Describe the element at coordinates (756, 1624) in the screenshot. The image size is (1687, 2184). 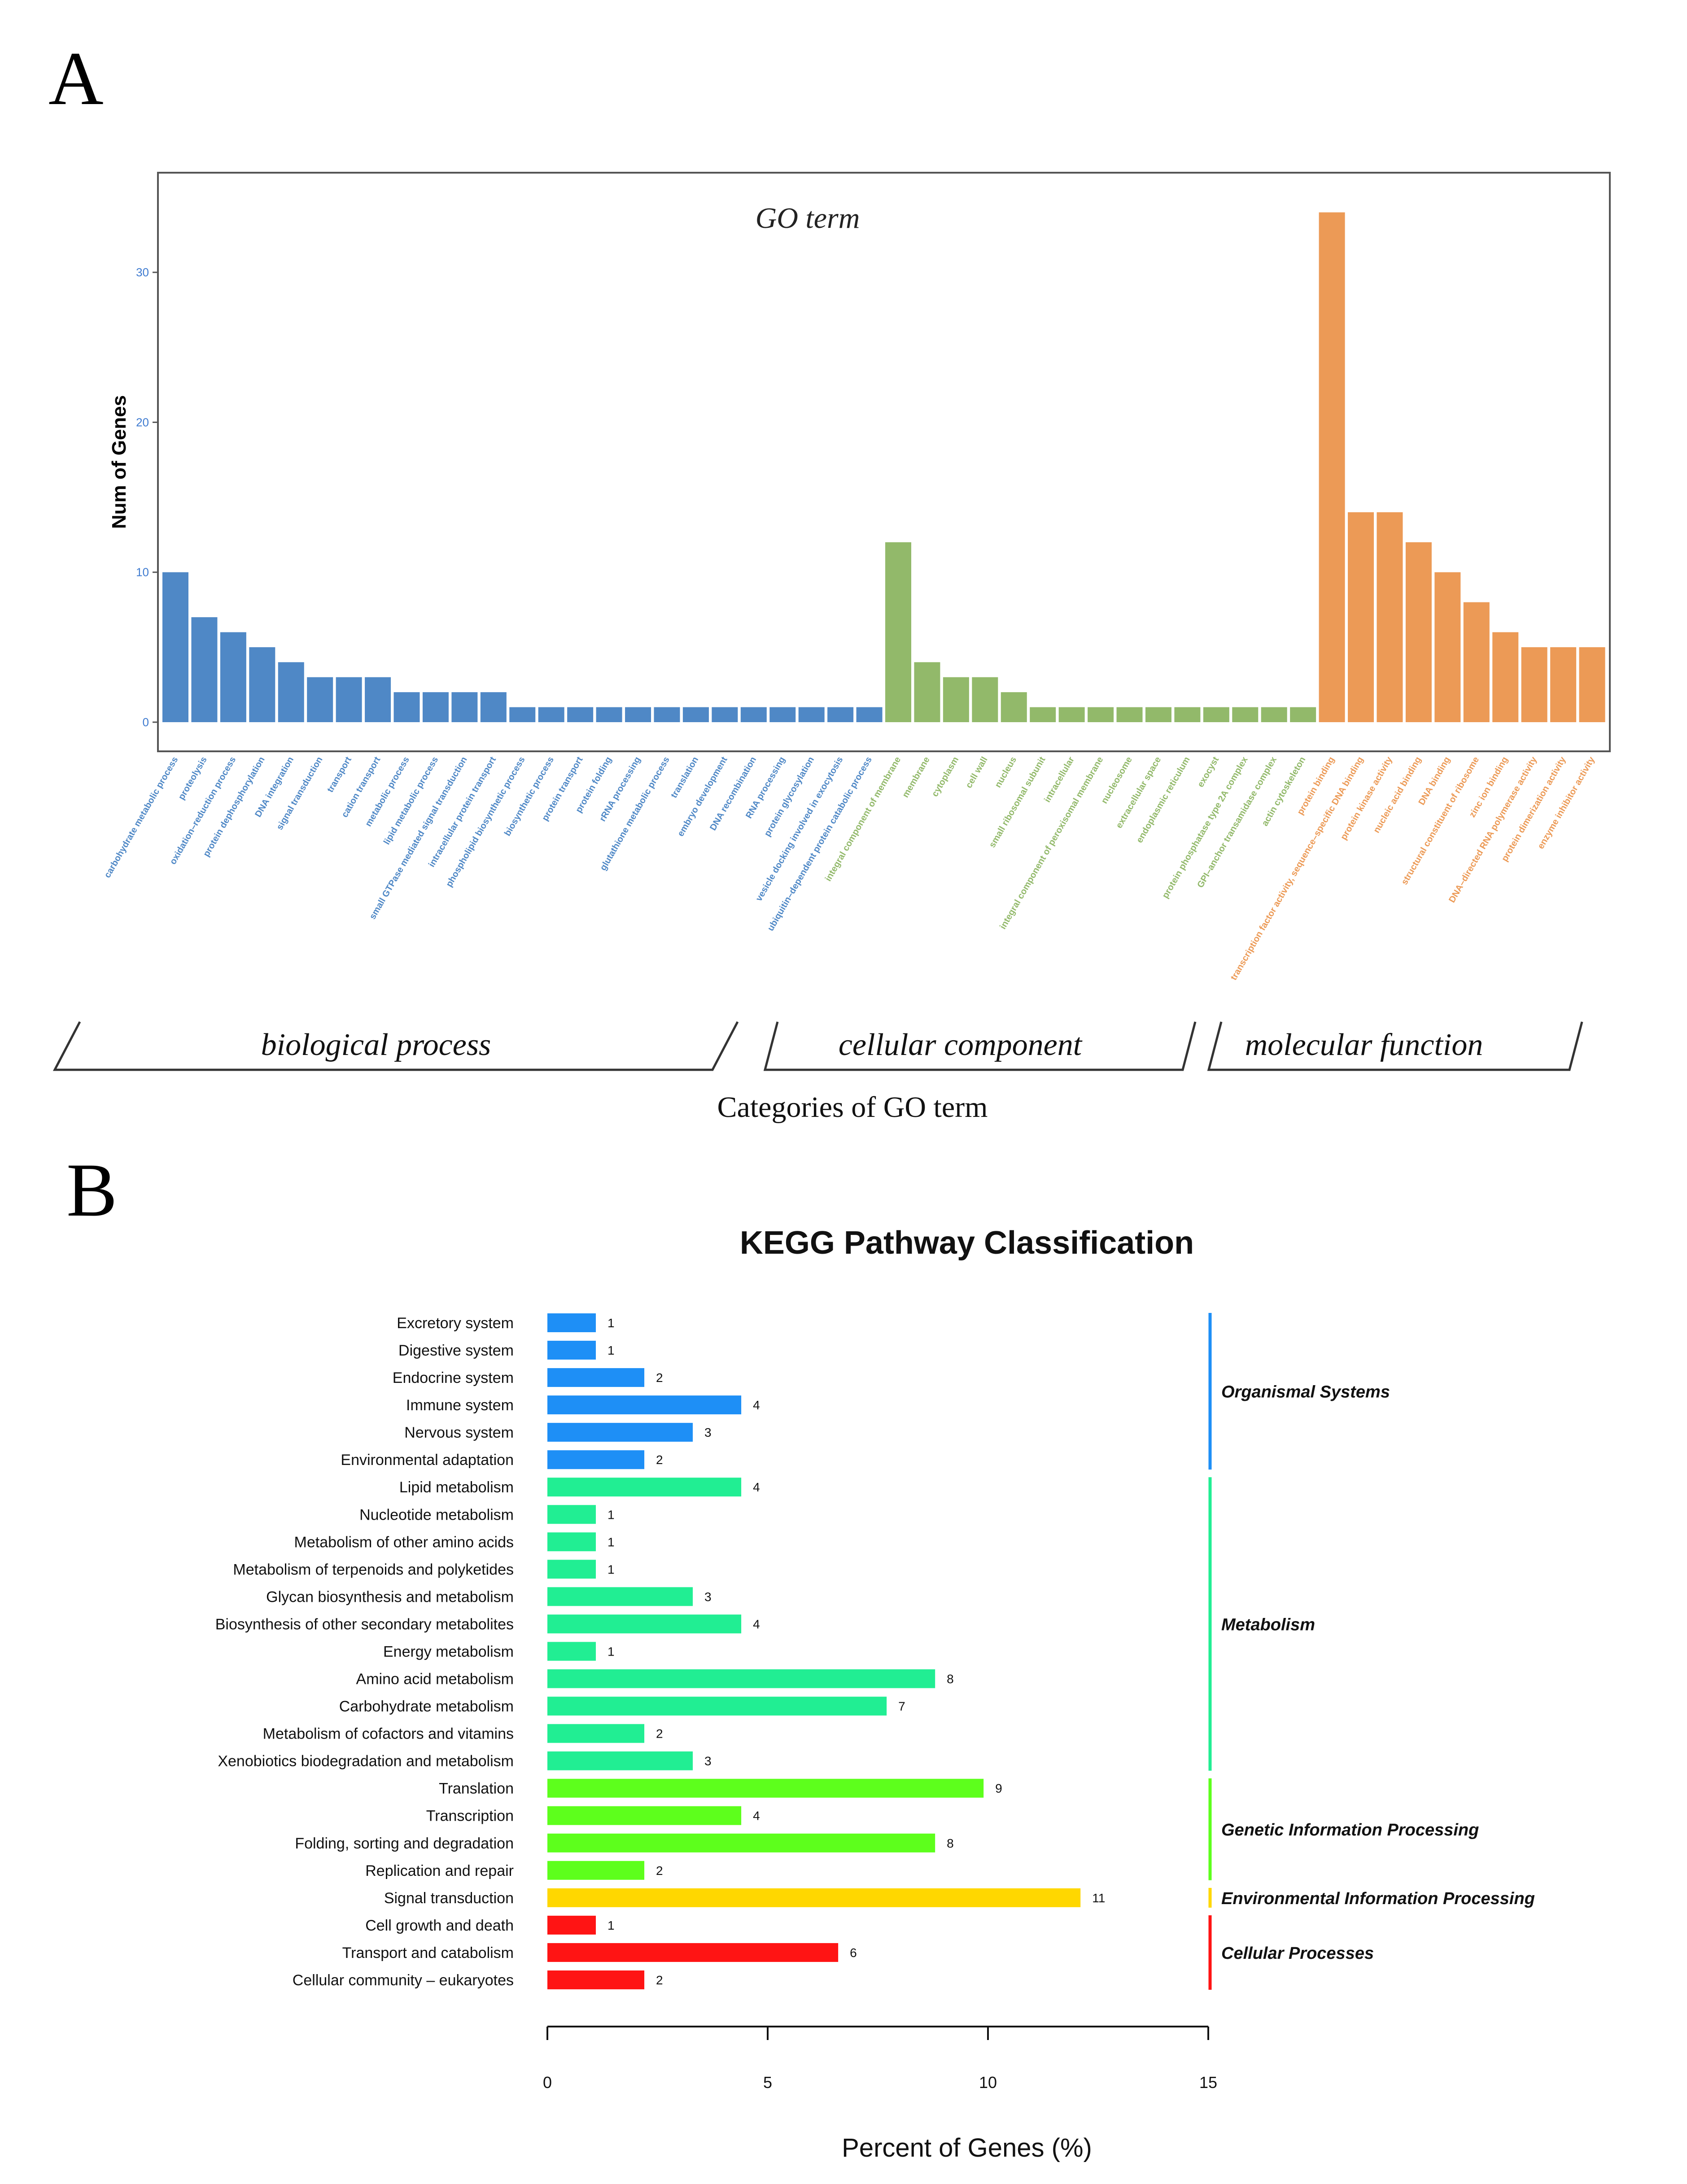
I see `kegg-count-label-biosynthesis-of-other-secondary-metabolites: 4` at that location.